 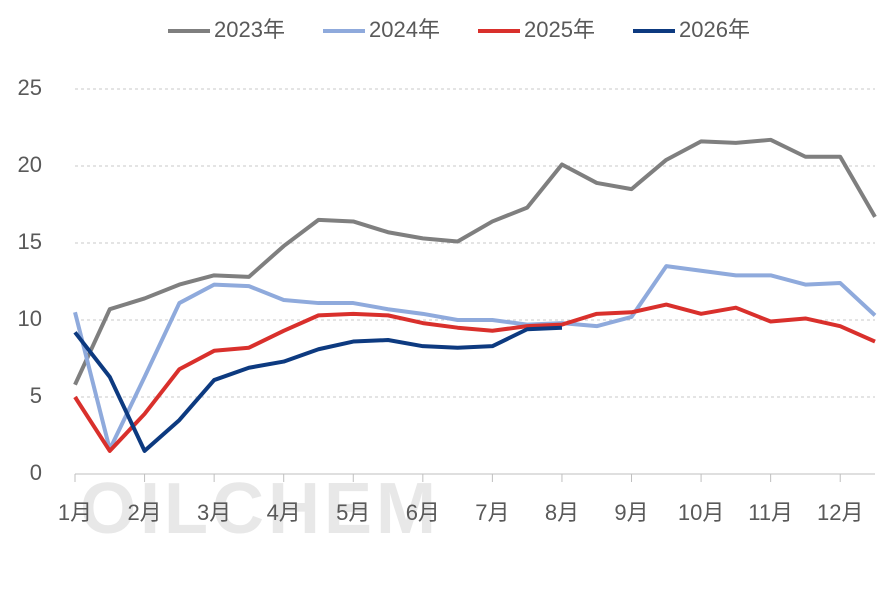 I want to click on legend-label: 2023年, so click(x=249, y=29).